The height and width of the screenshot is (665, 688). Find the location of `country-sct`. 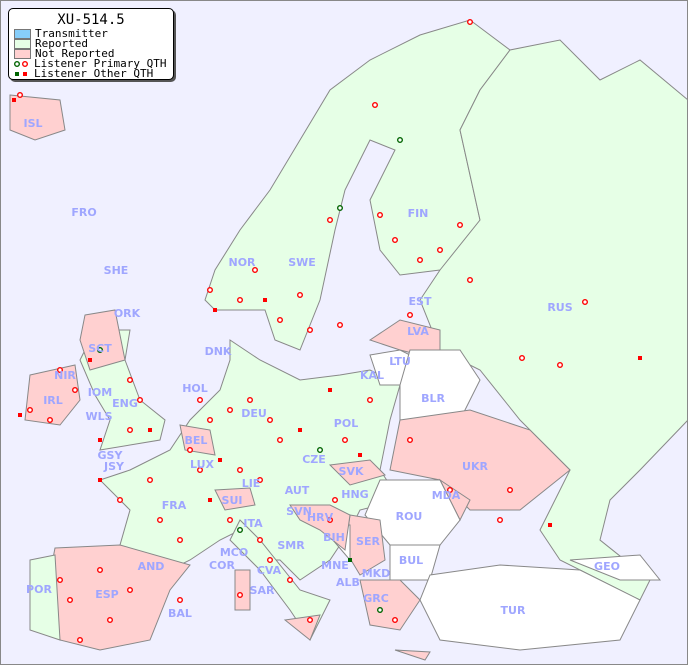

country-sct is located at coordinates (102, 340).